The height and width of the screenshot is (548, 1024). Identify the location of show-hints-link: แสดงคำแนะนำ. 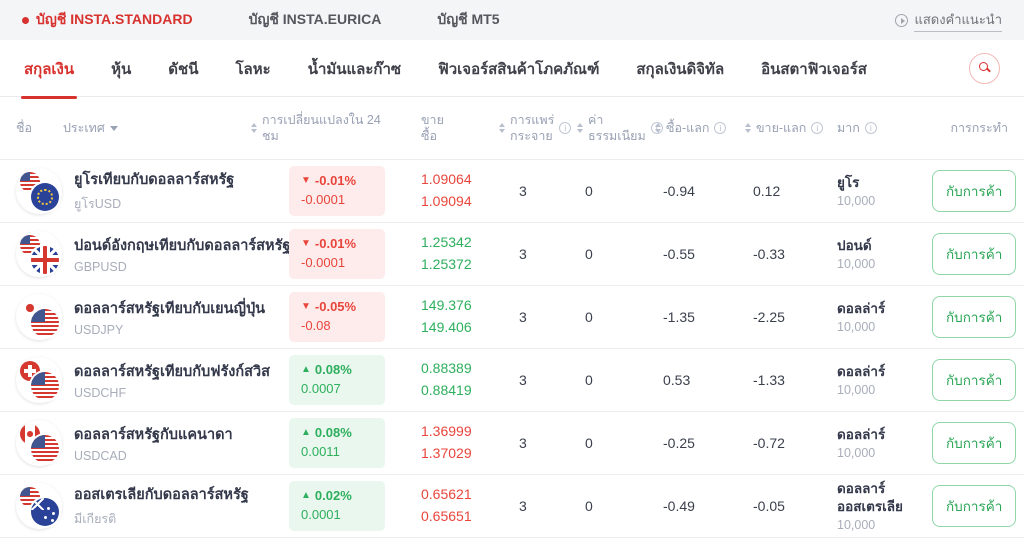
(948, 20).